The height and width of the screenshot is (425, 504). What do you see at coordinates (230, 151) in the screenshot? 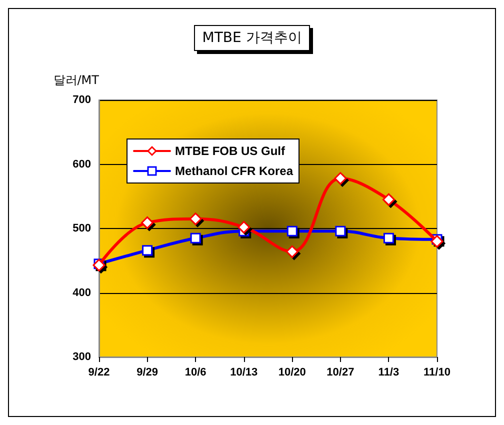
I see `legend-label: MTBE FOB US Gulf` at bounding box center [230, 151].